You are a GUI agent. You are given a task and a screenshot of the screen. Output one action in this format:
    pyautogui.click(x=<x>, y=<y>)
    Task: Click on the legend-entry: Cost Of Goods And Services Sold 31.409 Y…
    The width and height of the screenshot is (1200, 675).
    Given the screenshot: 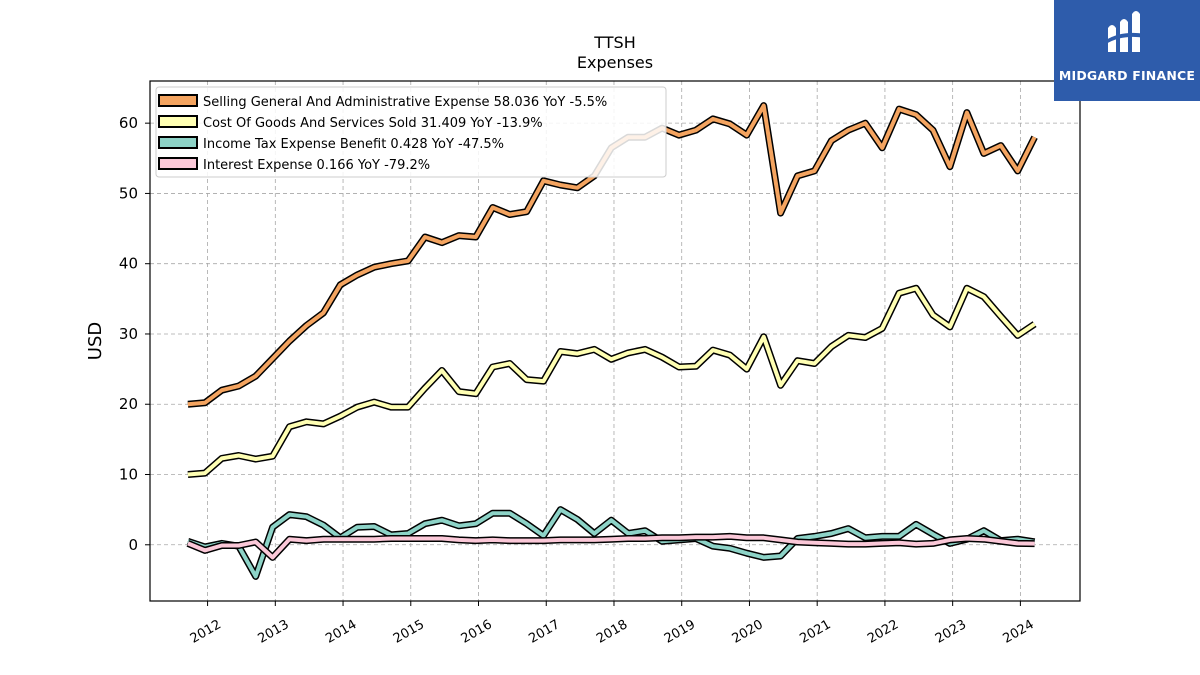 What is the action you would take?
    pyautogui.click(x=373, y=123)
    